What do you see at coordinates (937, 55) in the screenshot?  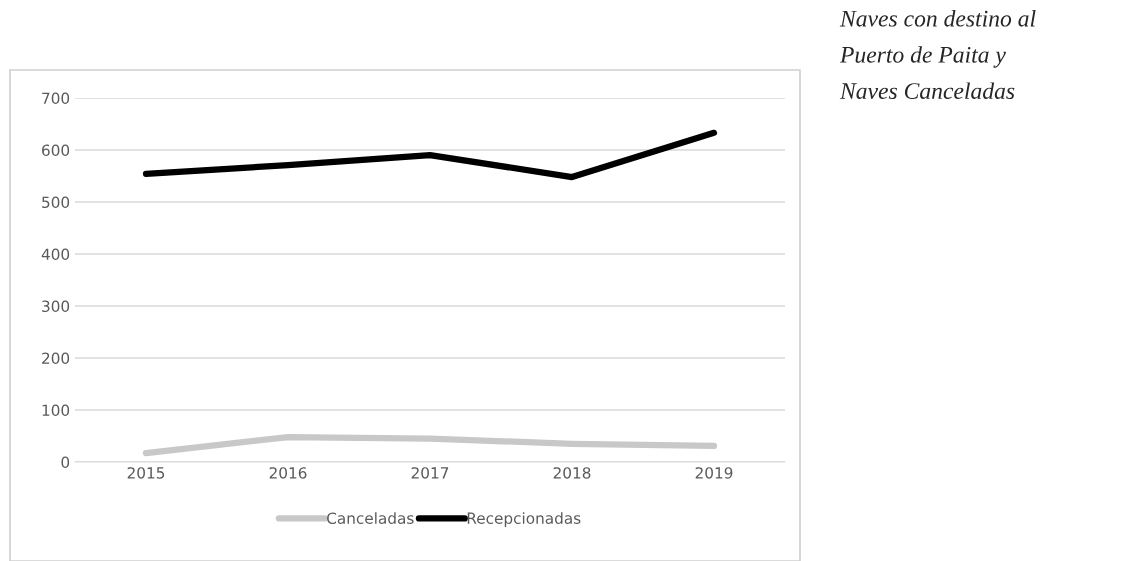 I see `text: Naves con destino al Puerto de Paita y Naves Canceladas` at bounding box center [937, 55].